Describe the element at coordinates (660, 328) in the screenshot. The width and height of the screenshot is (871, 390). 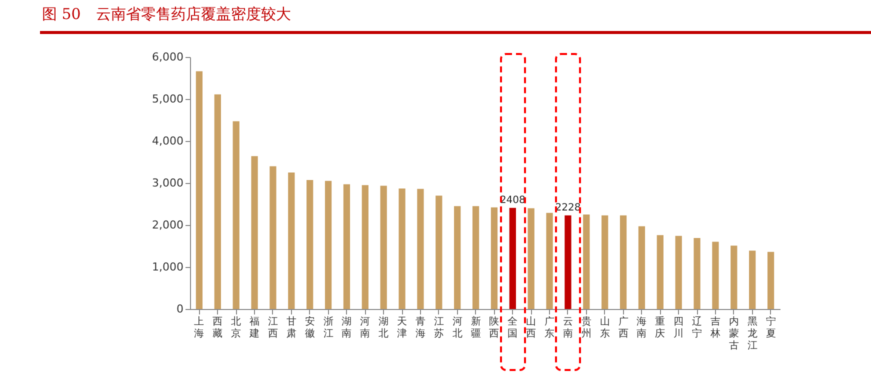
I see `x-tick-label: 重庆` at that location.